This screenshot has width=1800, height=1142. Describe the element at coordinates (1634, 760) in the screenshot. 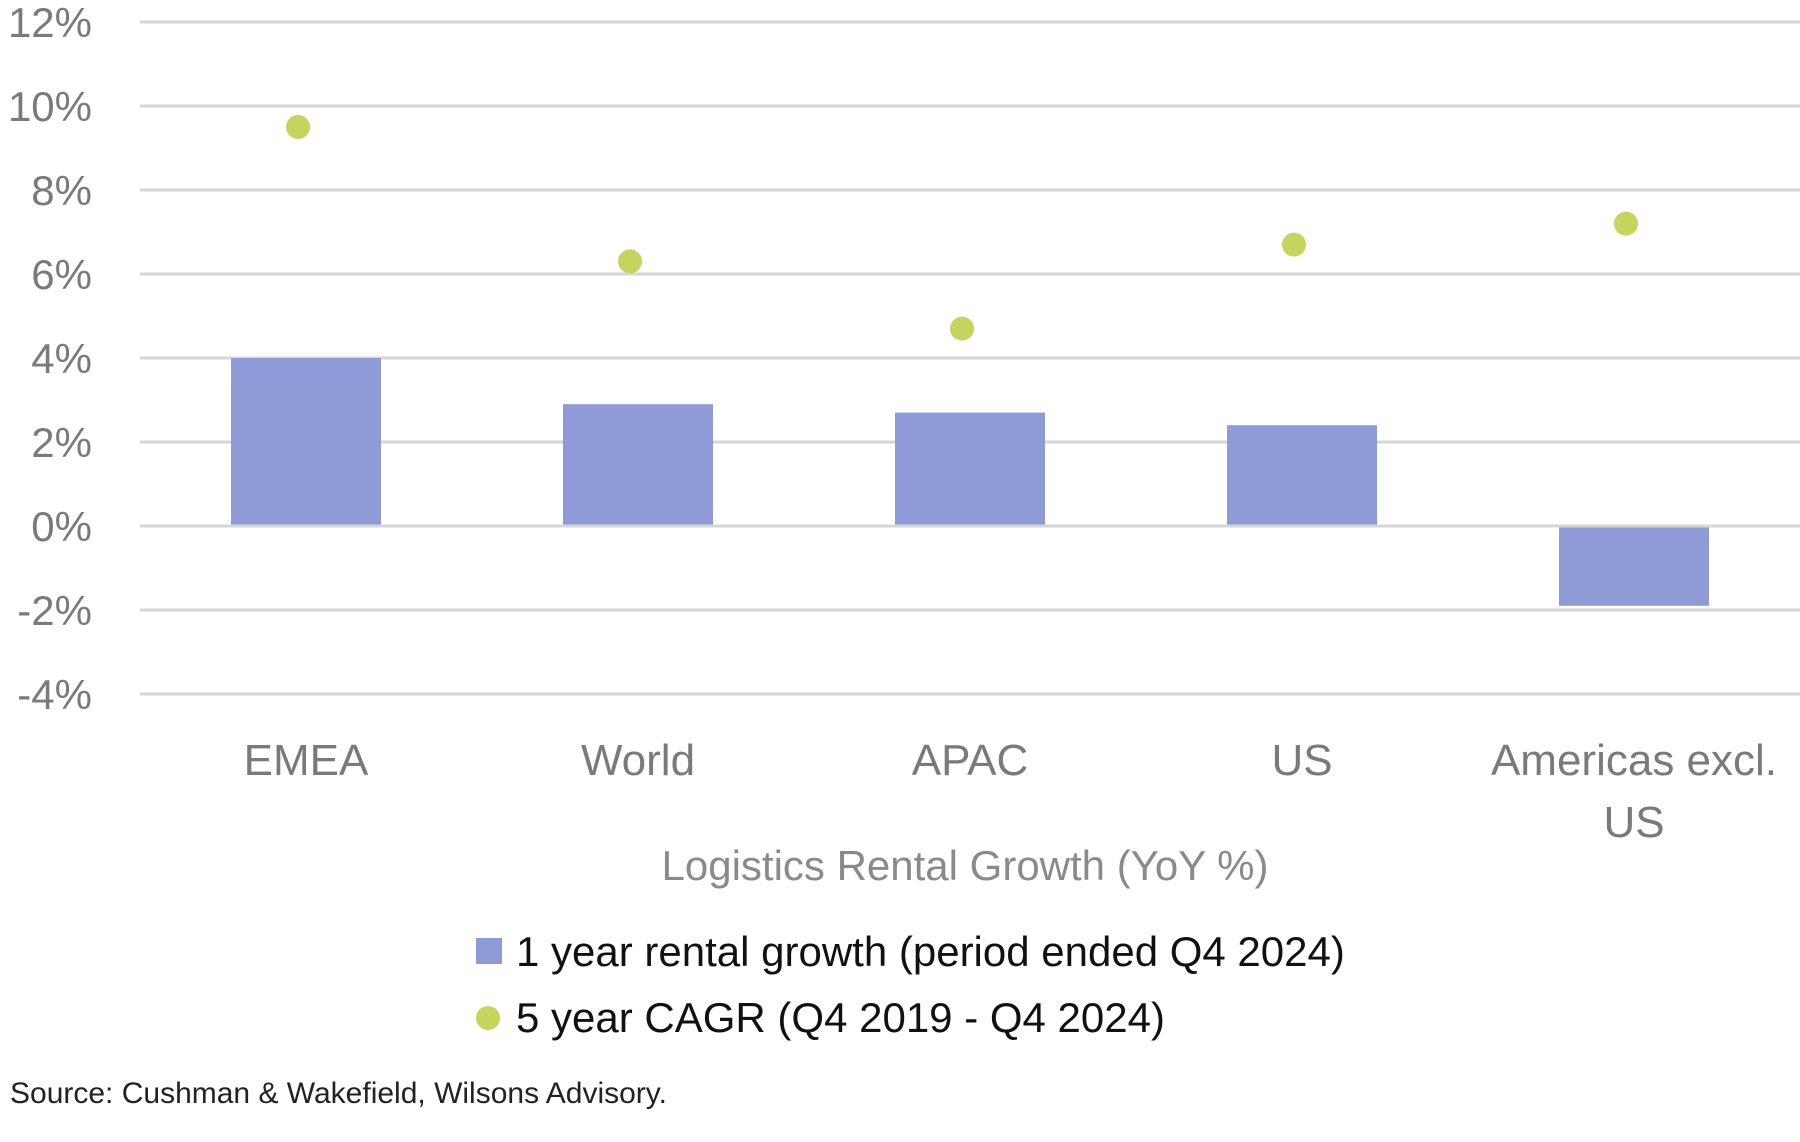

I see `category-label: Americas excl.` at that location.